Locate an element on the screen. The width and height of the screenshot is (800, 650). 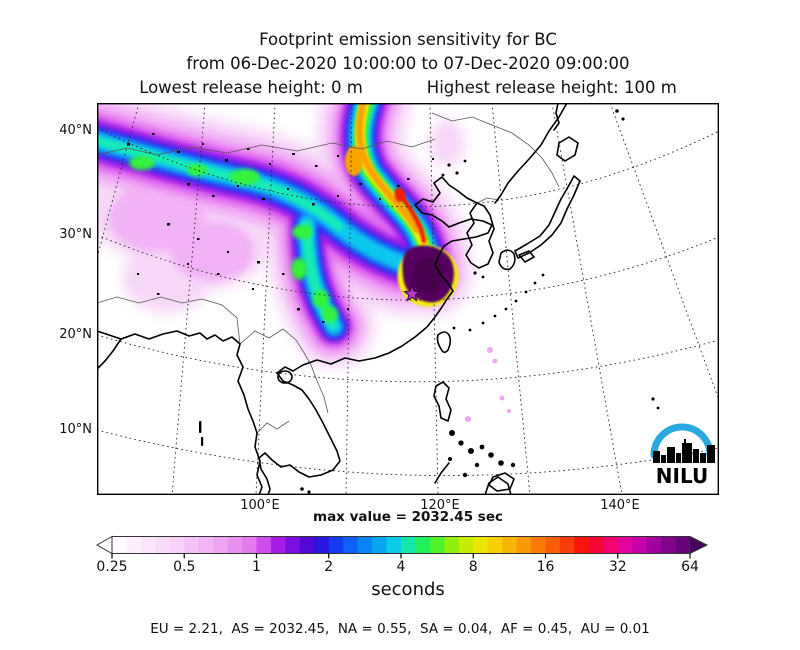
chart-title: Footprint emission sensitivity for BC is located at coordinates (408, 39).